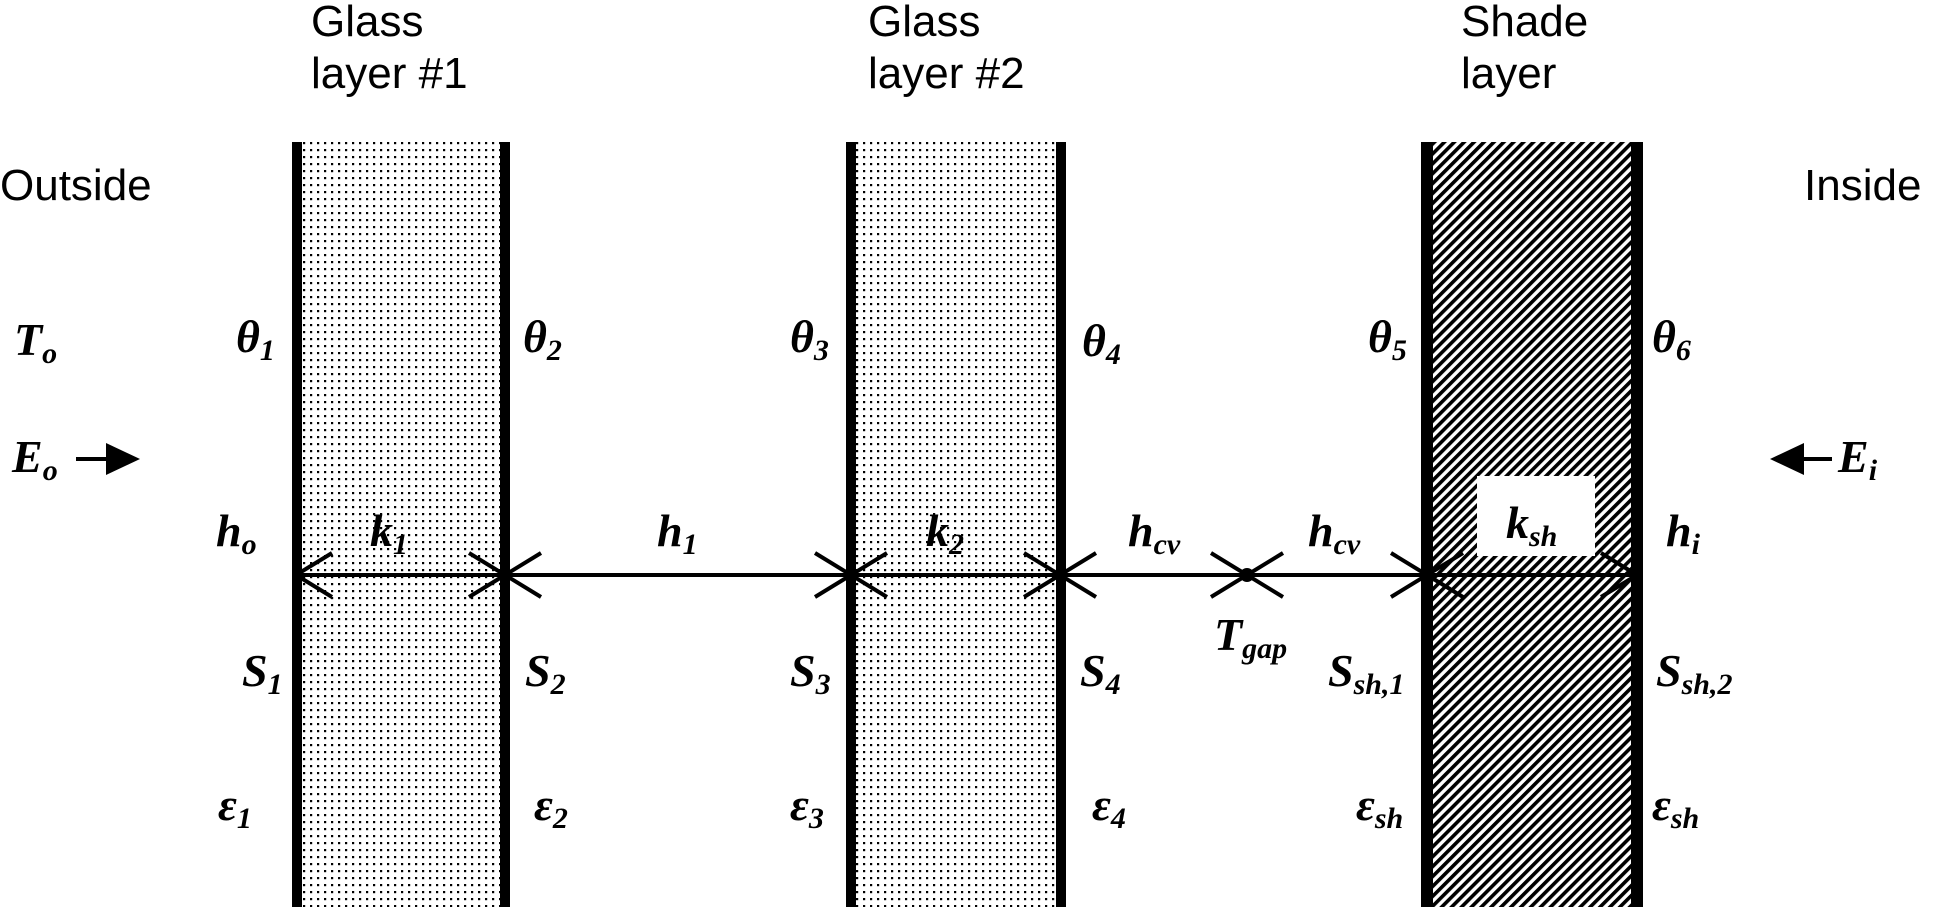  What do you see at coordinates (807, 807) in the screenshot?
I see `label-epsilon-3: ε3` at bounding box center [807, 807].